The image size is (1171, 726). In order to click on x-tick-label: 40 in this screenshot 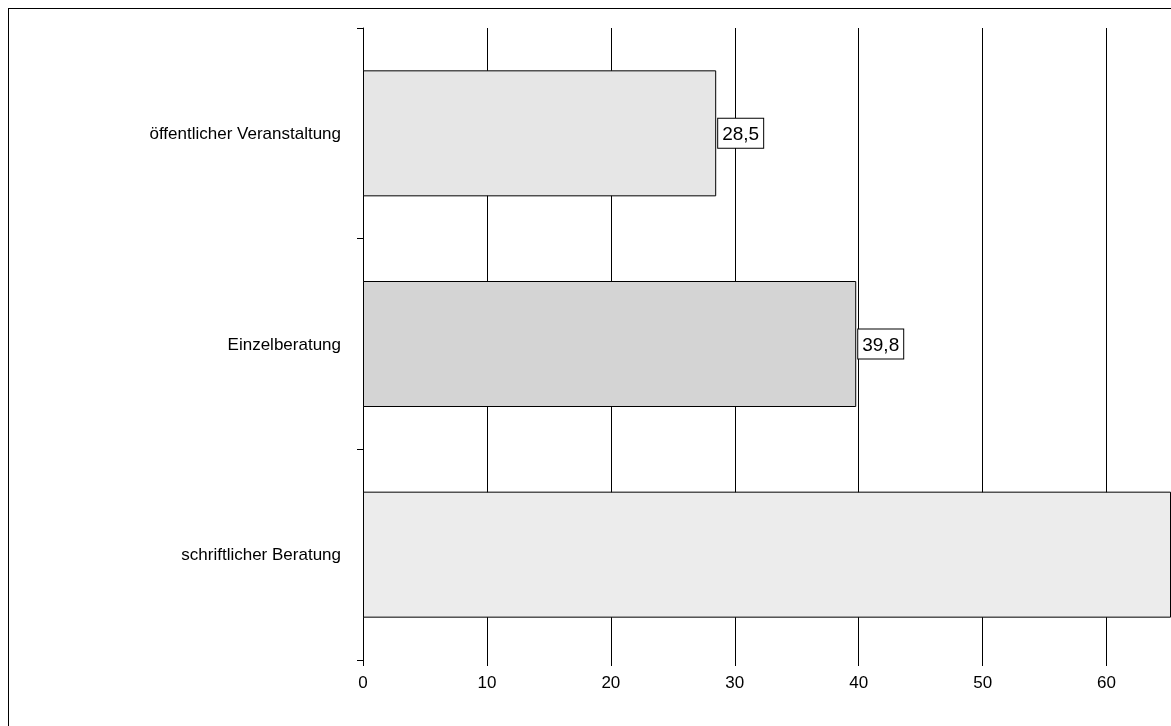, I will do `click(859, 682)`.